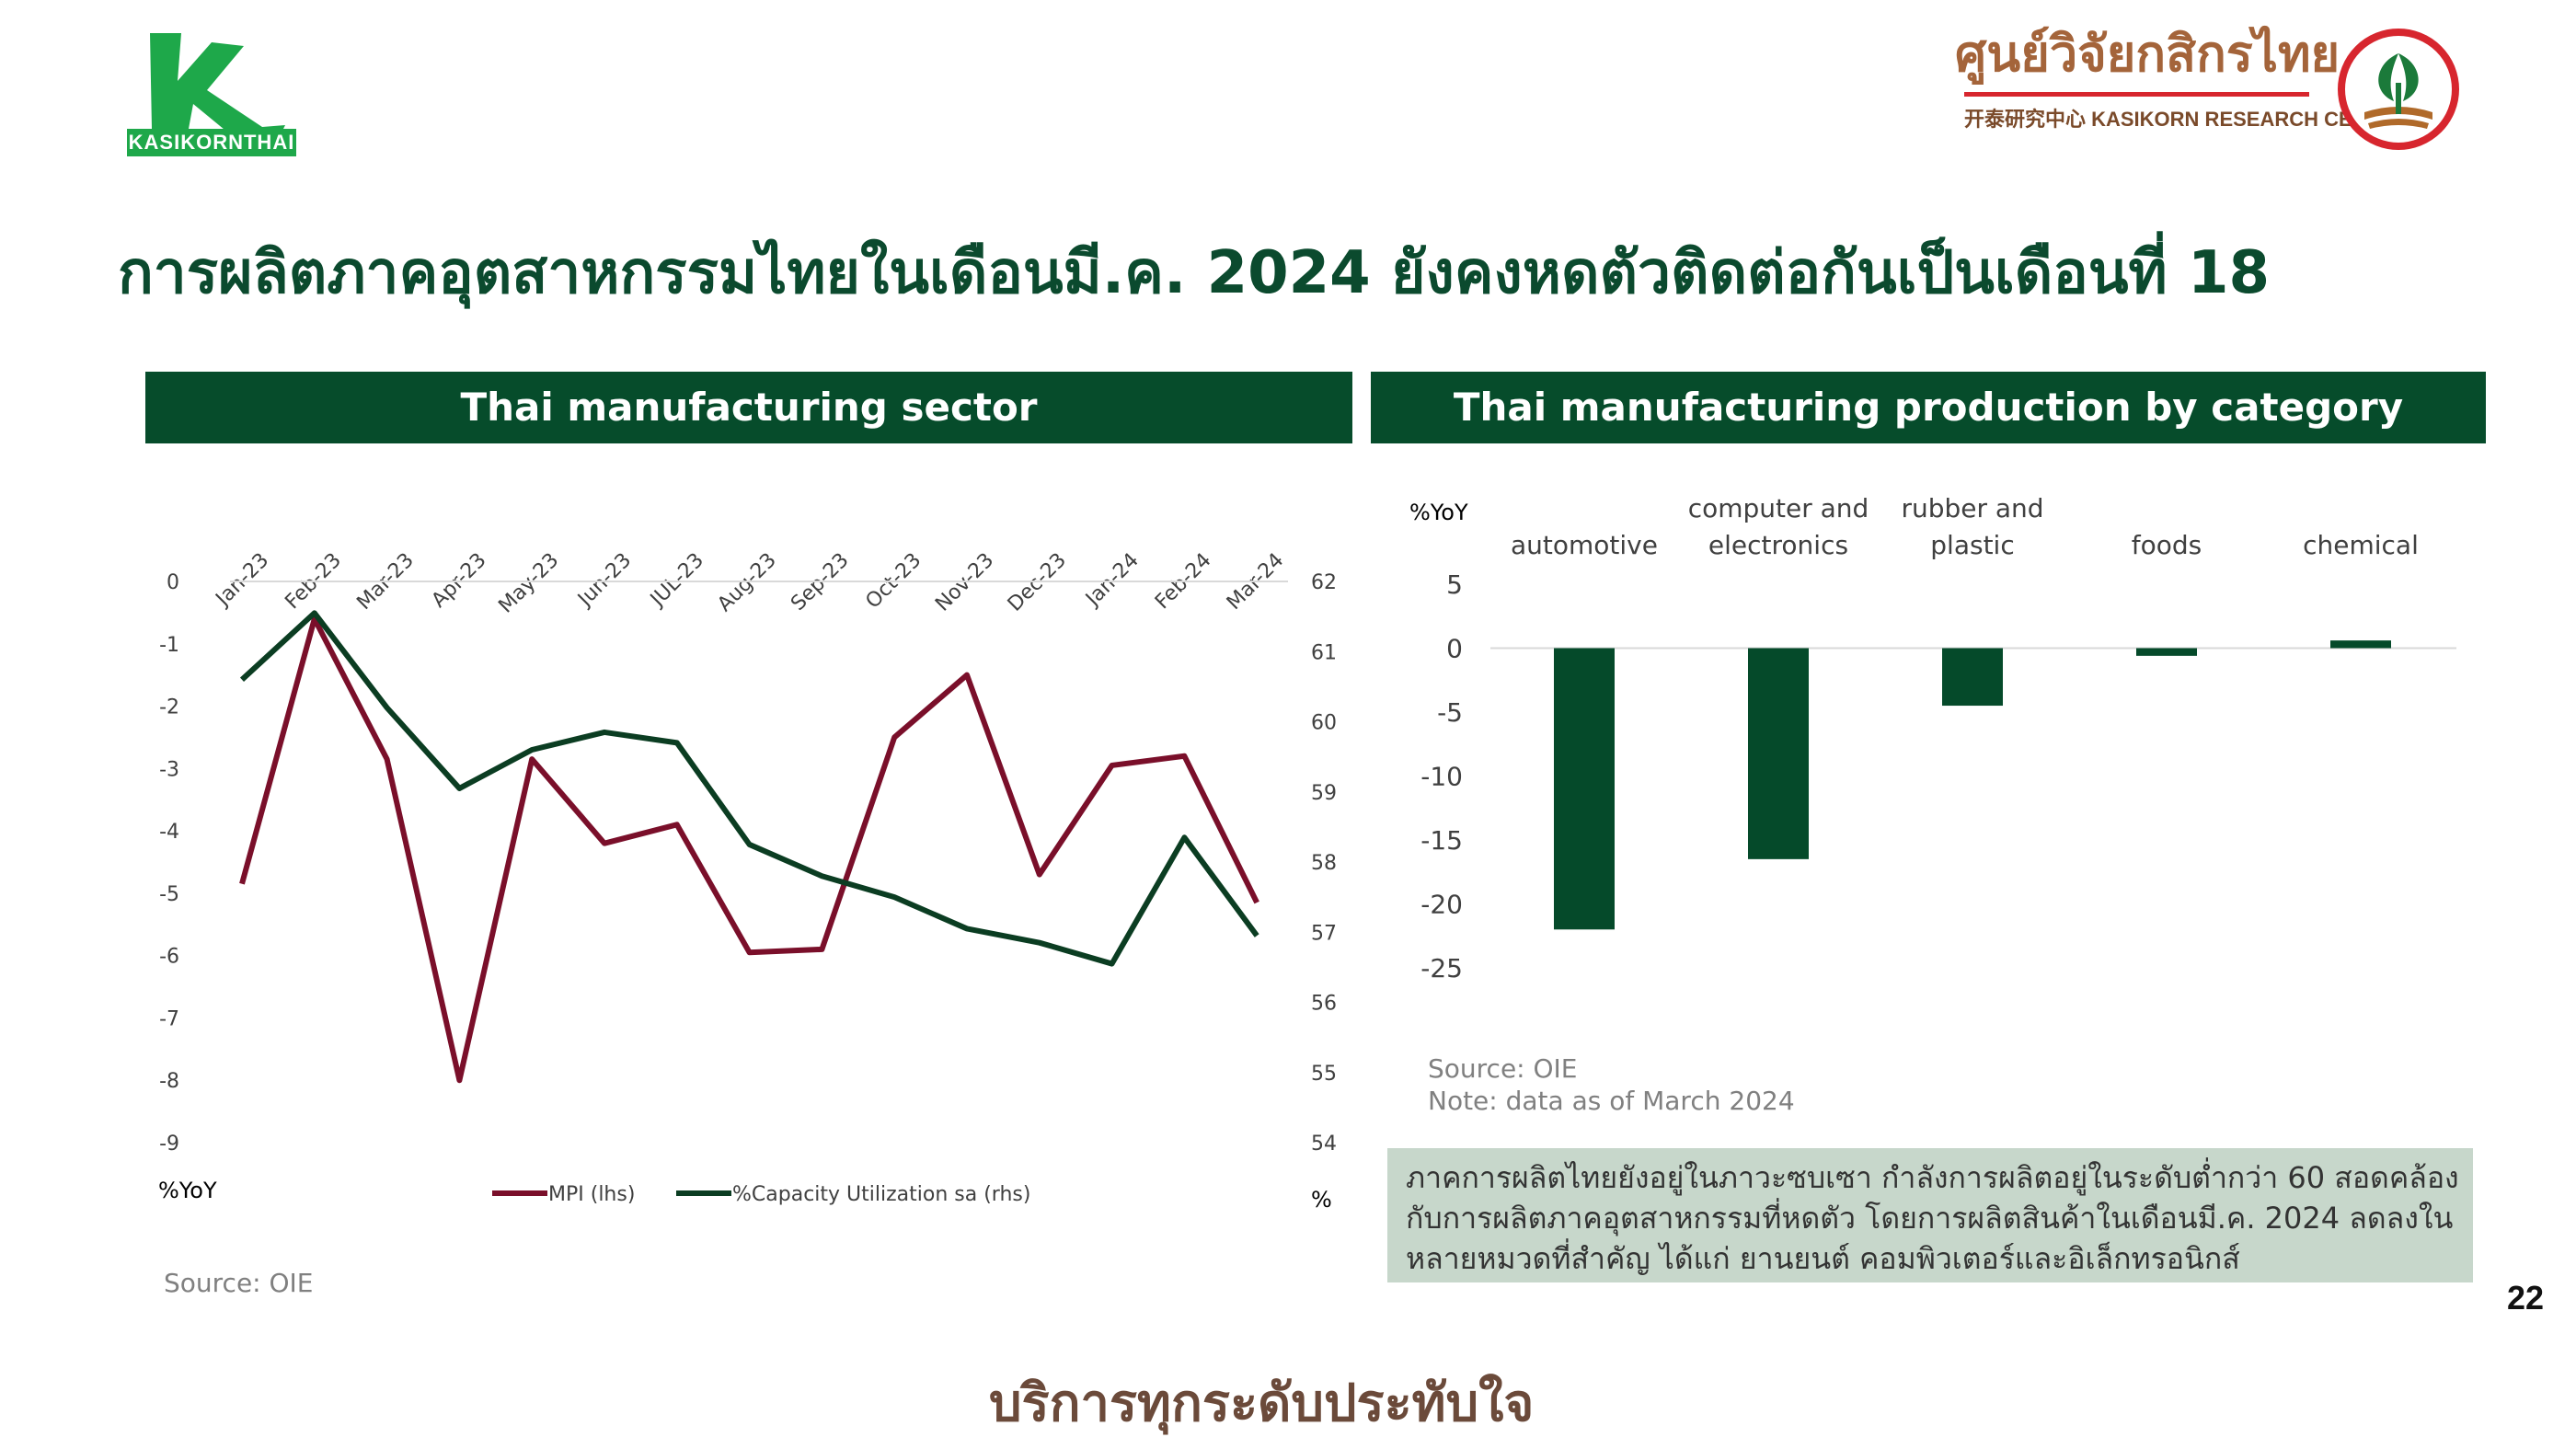 The image size is (2576, 1449). I want to click on left-tick-label: 0, so click(173, 582).